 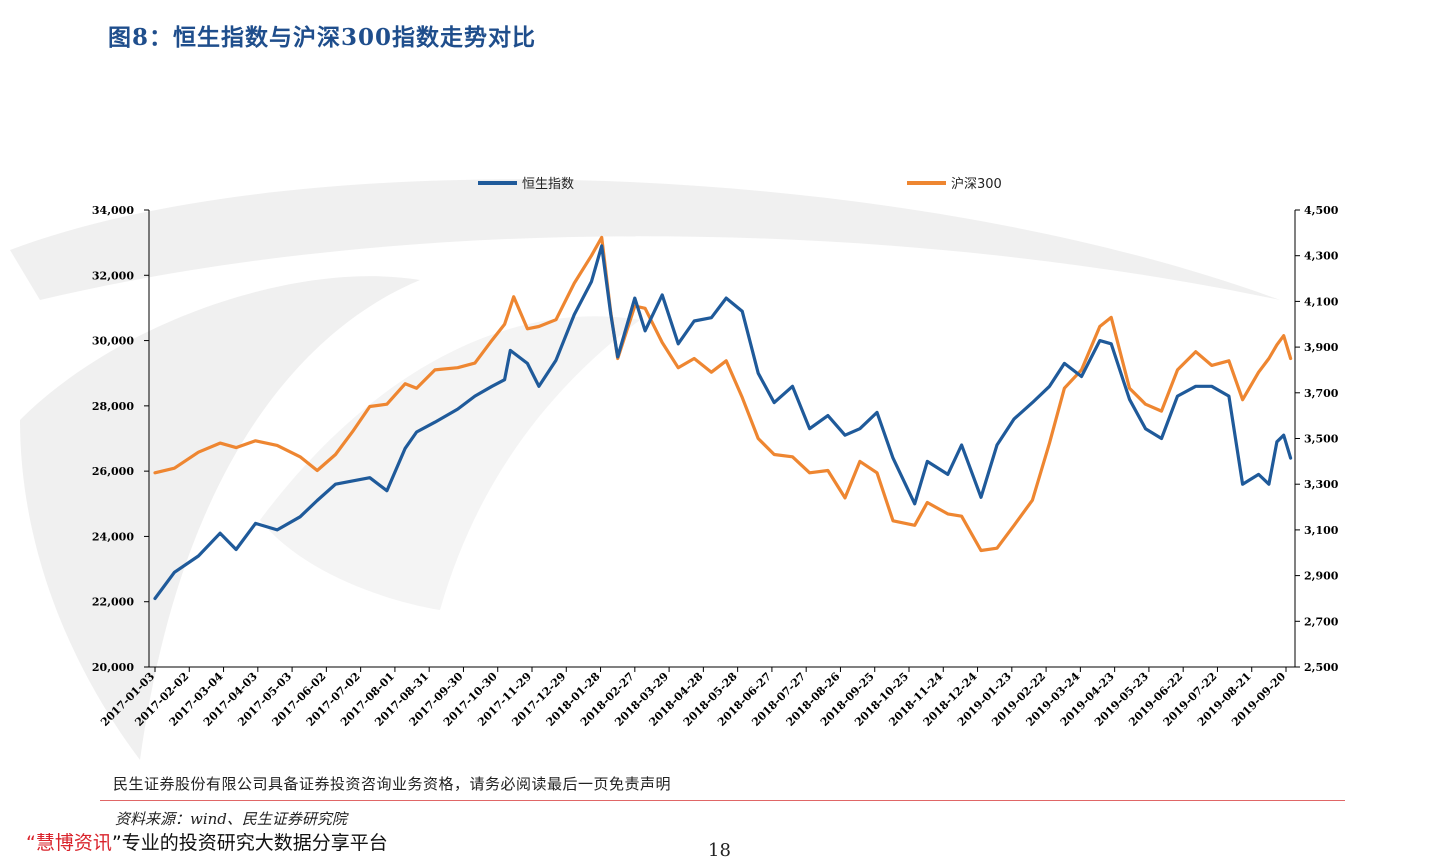 I want to click on y-right-tick-label: 4,500, so click(x=1321, y=210).